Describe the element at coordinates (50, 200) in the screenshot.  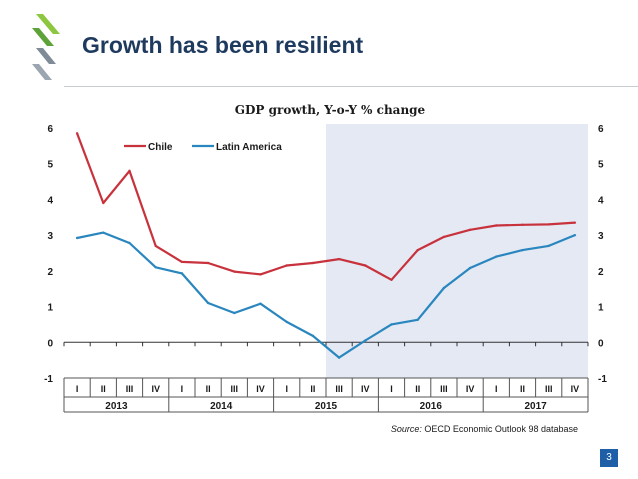
I see `y-tick-left-4: 4` at that location.